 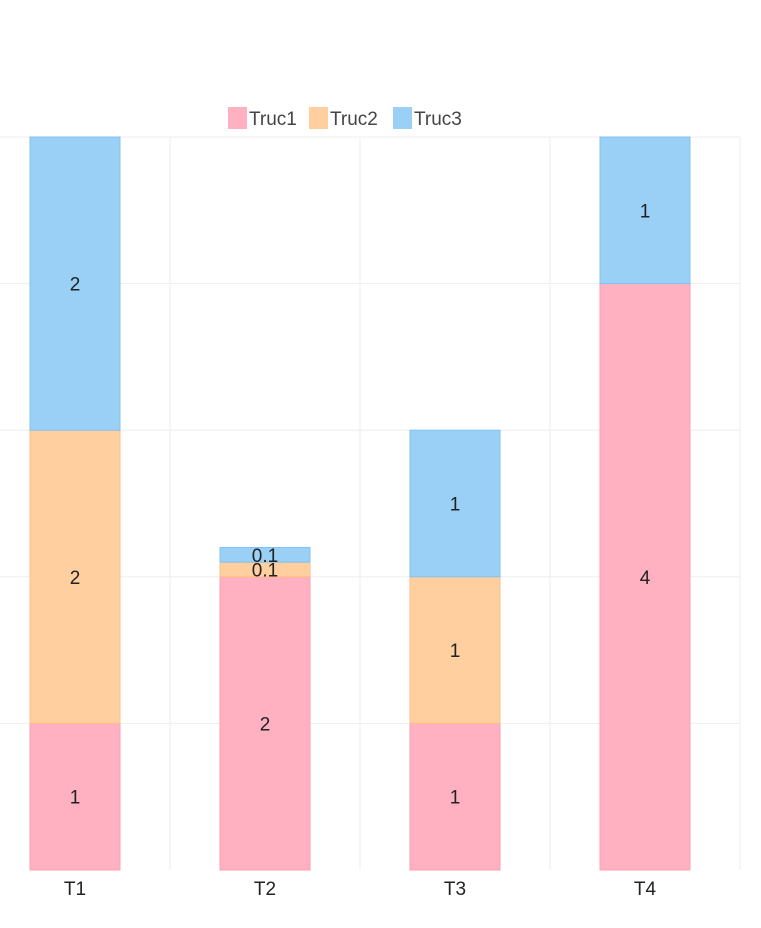 I want to click on data-label-truc1-t1: 1, so click(x=75, y=798).